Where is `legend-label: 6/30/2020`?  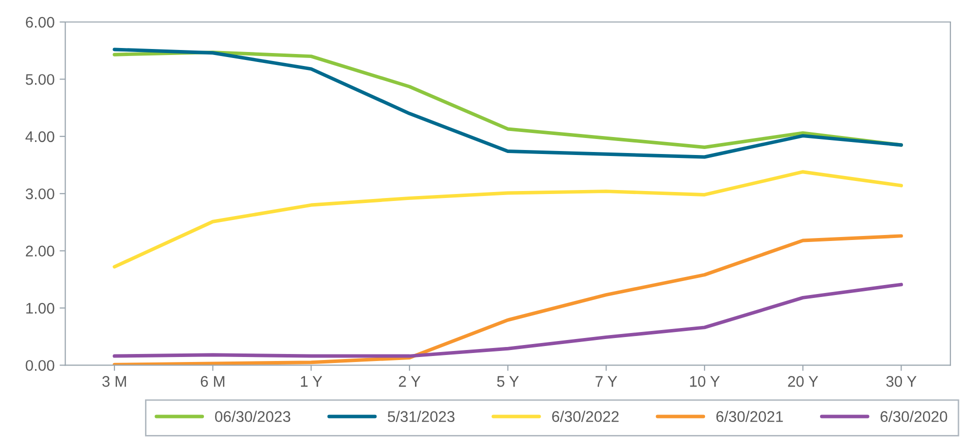 legend-label: 6/30/2020 is located at coordinates (914, 416).